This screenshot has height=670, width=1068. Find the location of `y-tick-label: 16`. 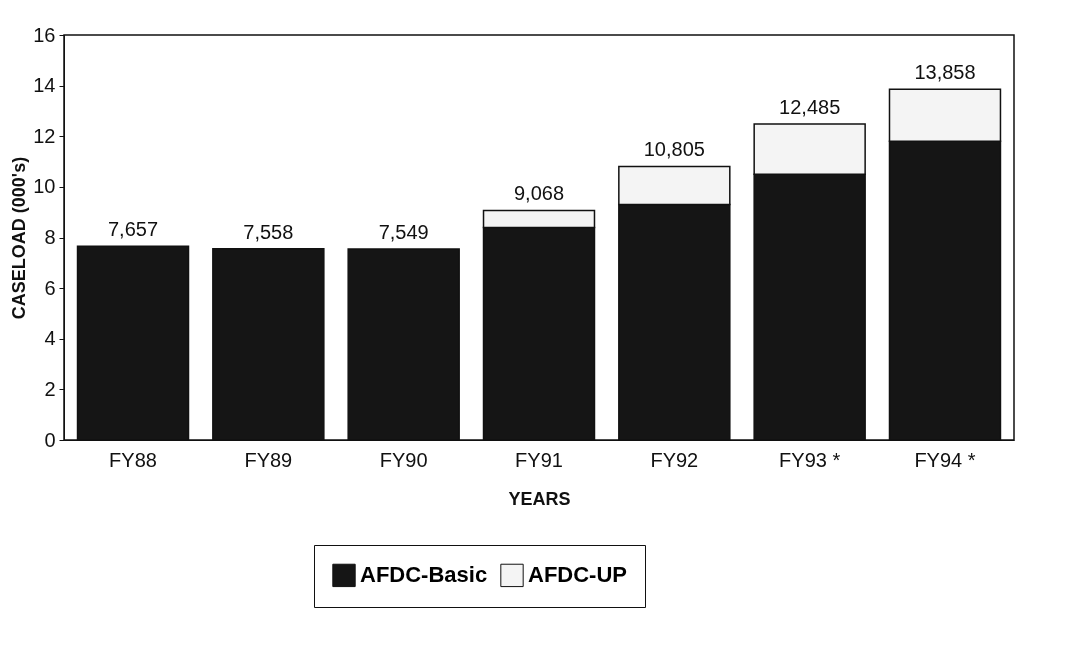

y-tick-label: 16 is located at coordinates (44, 34).